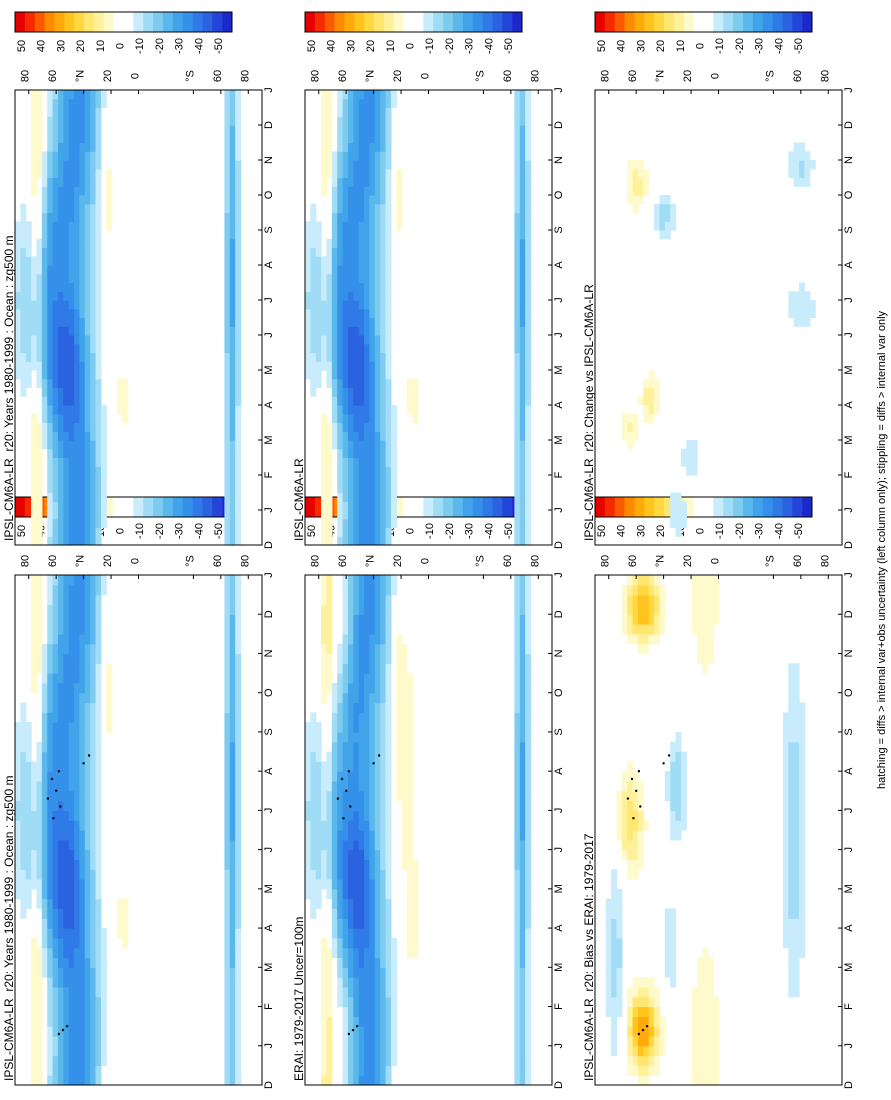 This screenshot has width=891, height=1100. Describe the element at coordinates (559, 811) in the screenshot. I see `month-tick-label: J` at that location.